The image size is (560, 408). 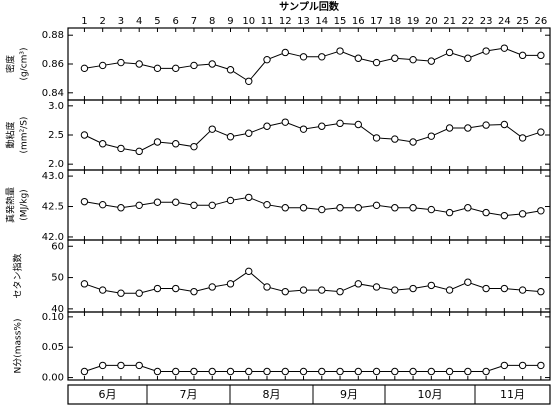 I want to click on x-tick-label: 6, so click(x=176, y=21).